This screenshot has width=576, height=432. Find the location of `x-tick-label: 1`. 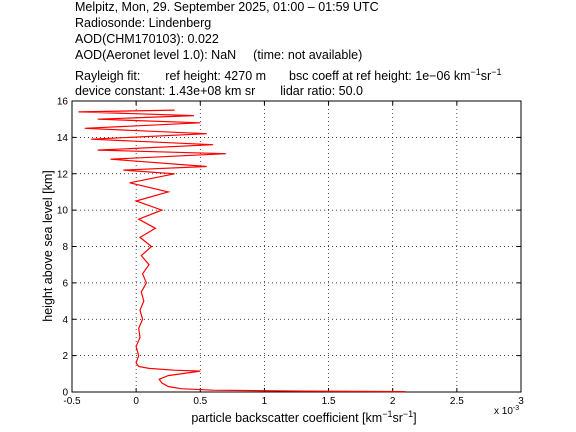

x-tick-label: 1 is located at coordinates (265, 401).